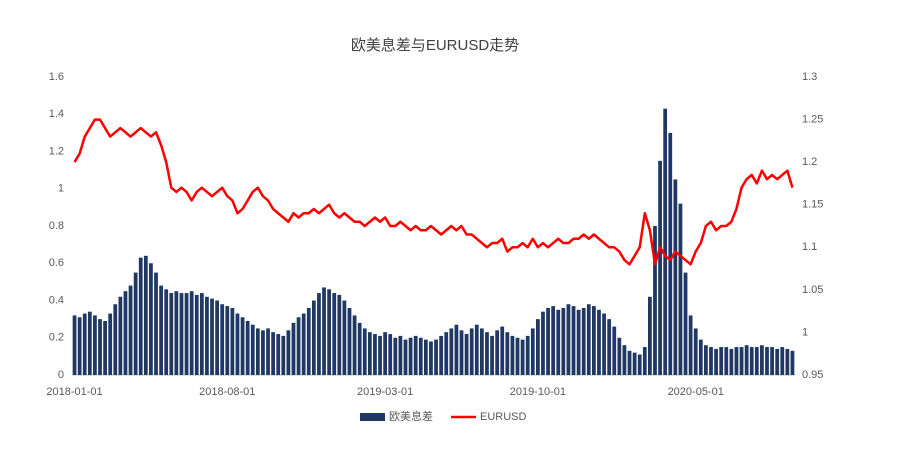  I want to click on y-tick-label: 1.4, so click(56, 114).